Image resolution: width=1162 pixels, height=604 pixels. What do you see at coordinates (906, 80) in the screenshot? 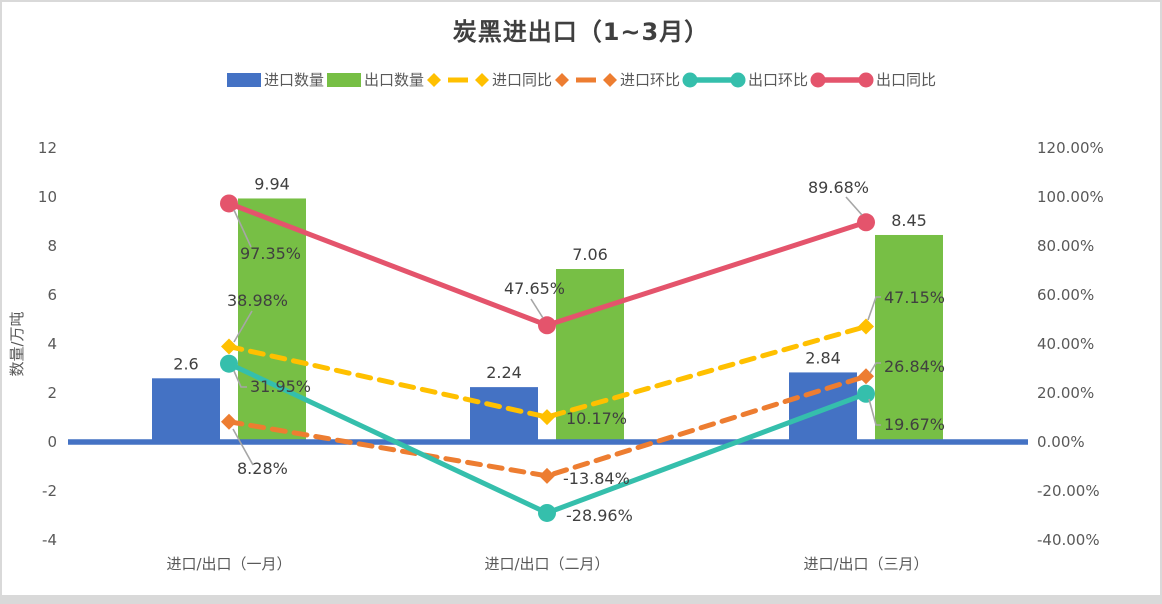
I see `legend-label-export-yoy: 出口同比` at bounding box center [906, 80].